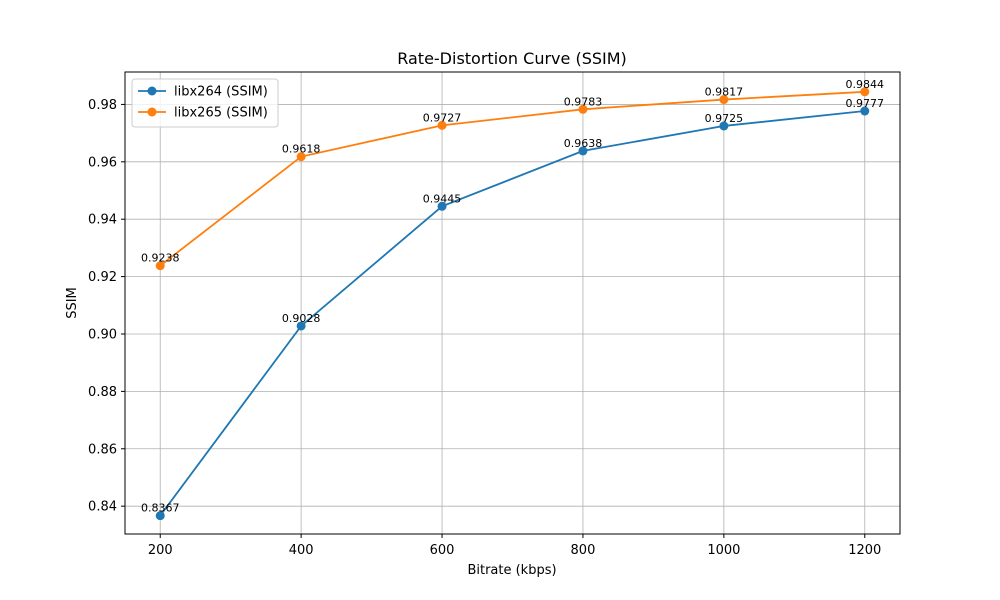 Image resolution: width=1000 pixels, height=600 pixels. What do you see at coordinates (442, 198) in the screenshot?
I see `data-label: 0.9445` at bounding box center [442, 198].